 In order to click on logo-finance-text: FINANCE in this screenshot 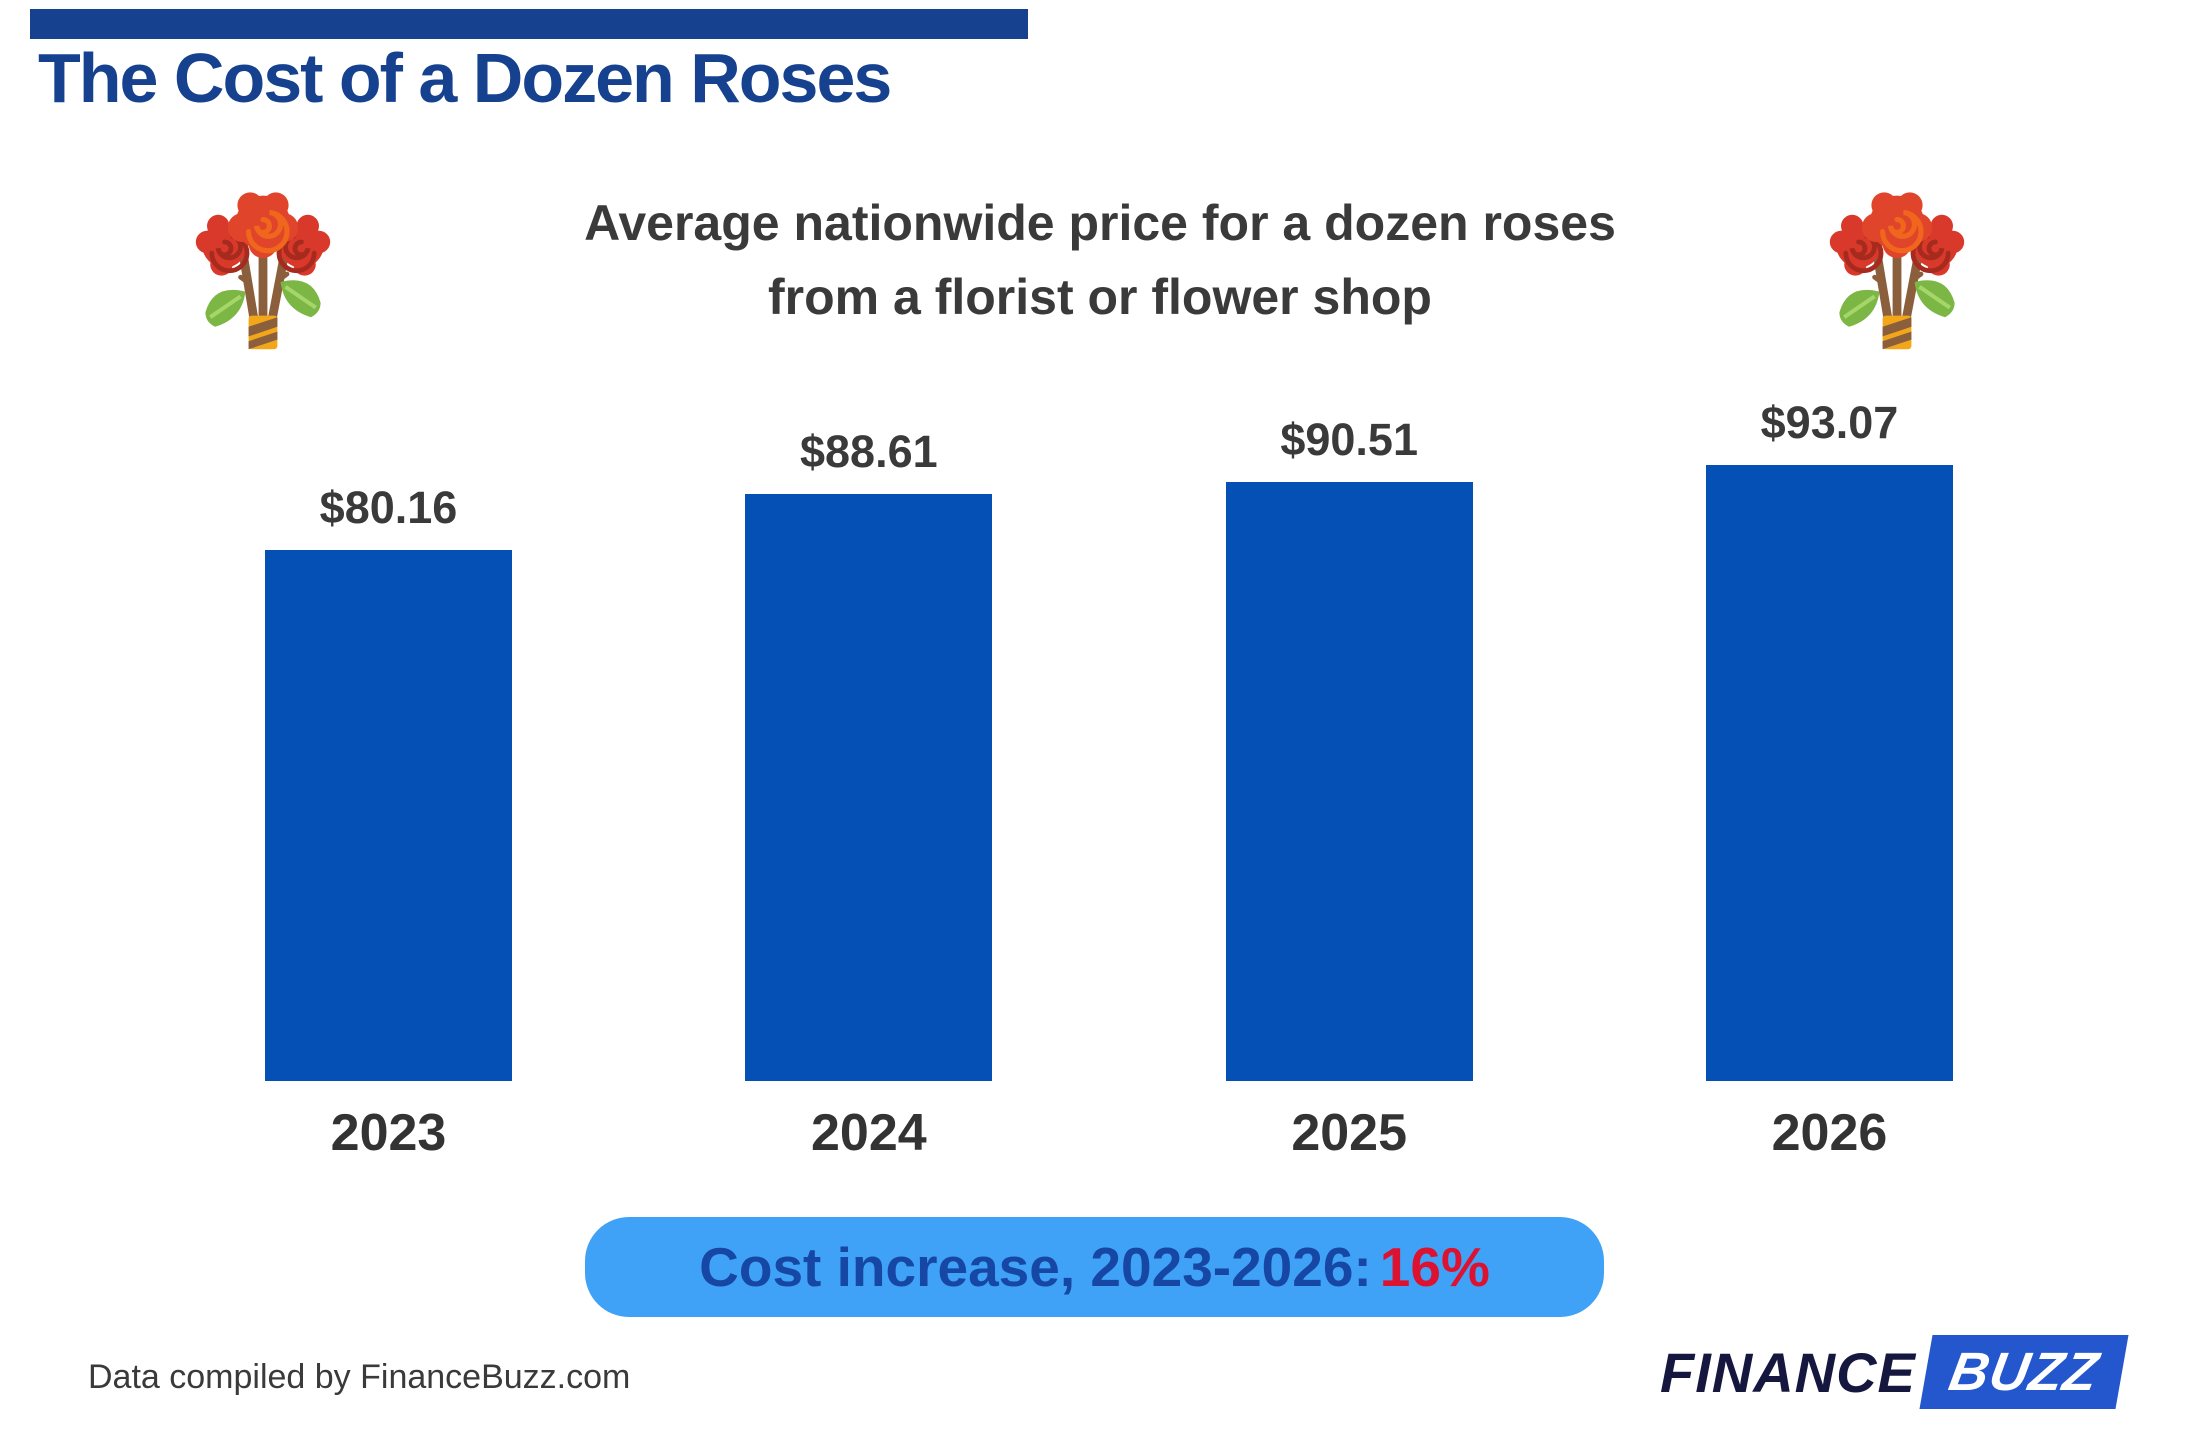, I will do `click(1788, 1372)`.